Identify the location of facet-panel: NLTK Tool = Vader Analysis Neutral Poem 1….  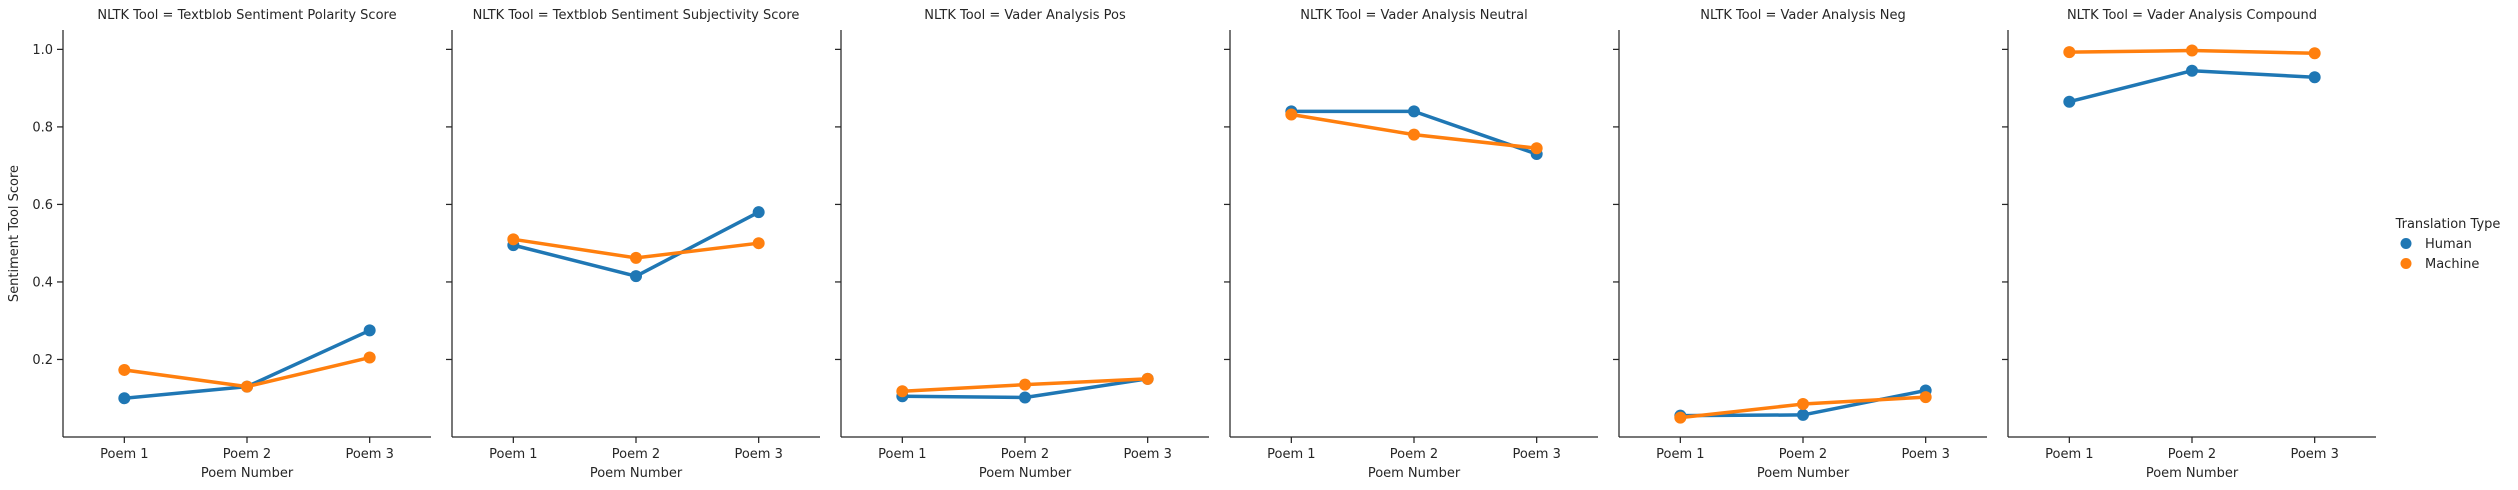
(1411, 244).